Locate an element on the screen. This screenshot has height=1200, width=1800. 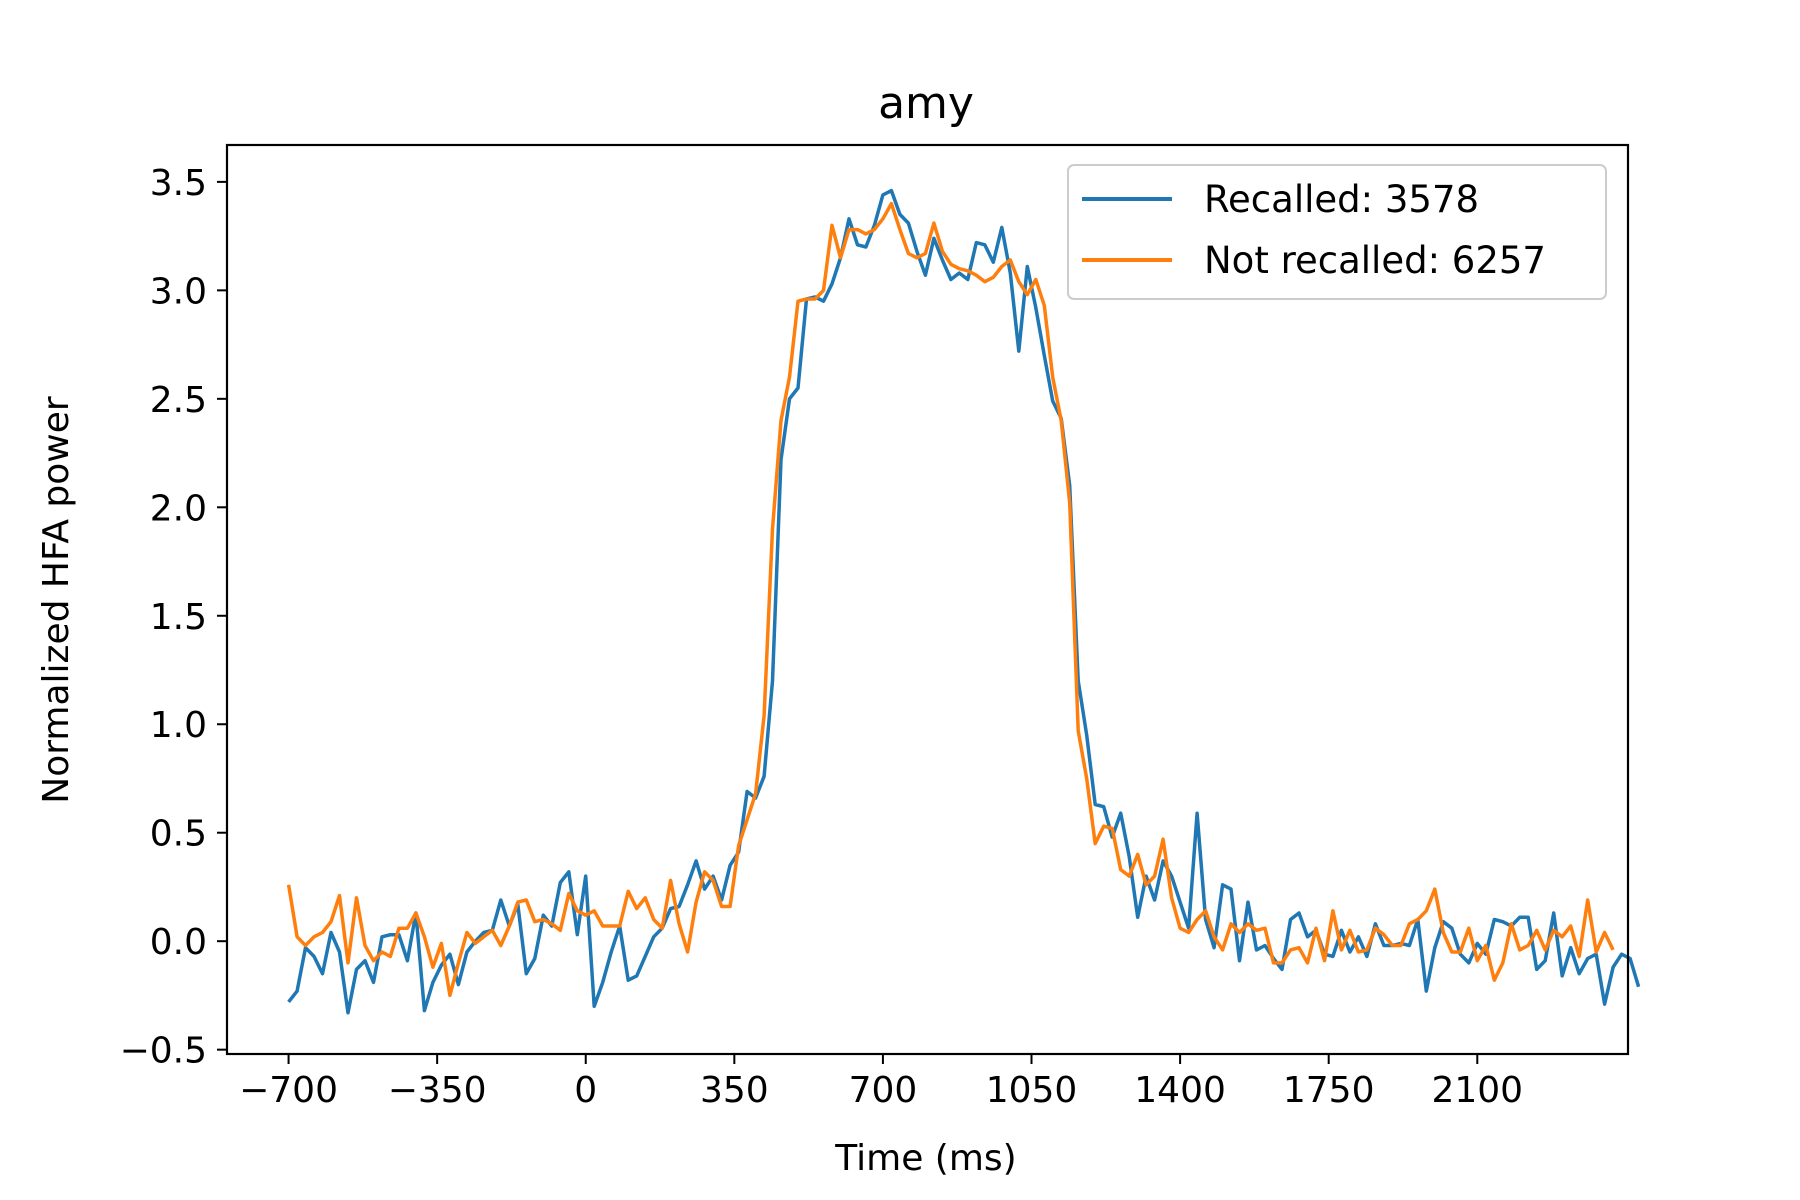
x-axis: −700 −350 0 350 700 1050 1400 1750 2100 is located at coordinates (881, 1082).